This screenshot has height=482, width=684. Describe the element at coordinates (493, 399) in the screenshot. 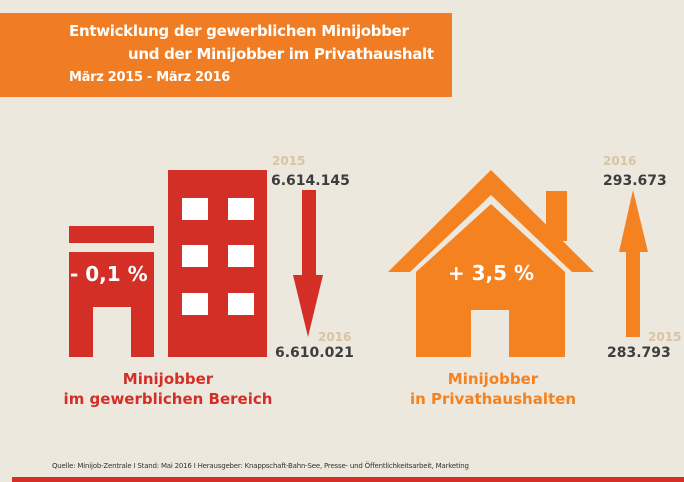

I see `household-label-2: in Privathaushalten` at that location.